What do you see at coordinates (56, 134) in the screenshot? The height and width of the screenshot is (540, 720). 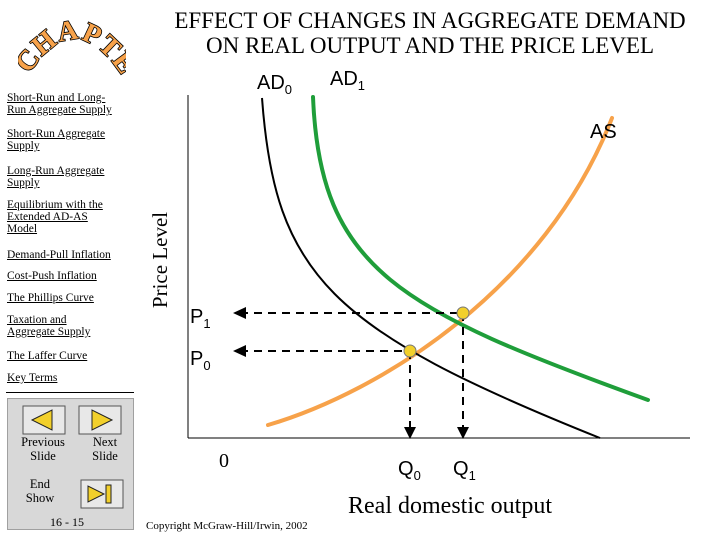 I see `sidebar-item-label-line: Short-Run Aggregate` at bounding box center [56, 134].